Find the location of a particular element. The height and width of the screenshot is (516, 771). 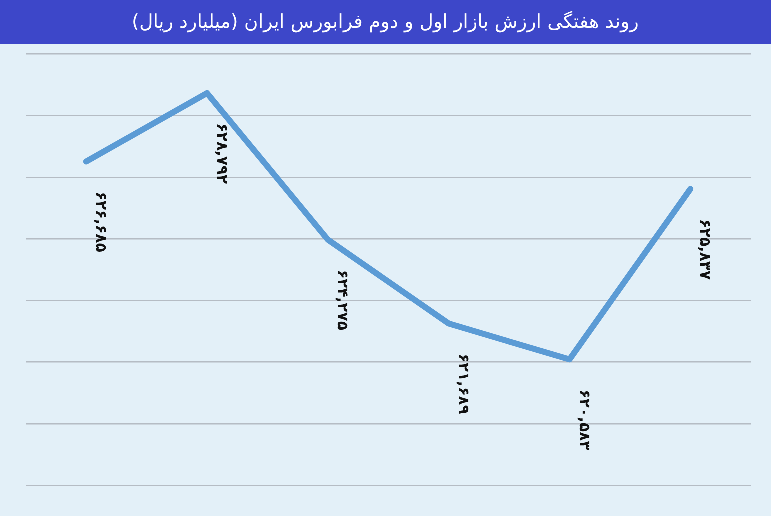

chart-title: روند هفتگی ارزش بازار اول و دوم فرابورس ایران (میلیارد ریال) is located at coordinates (385, 22).